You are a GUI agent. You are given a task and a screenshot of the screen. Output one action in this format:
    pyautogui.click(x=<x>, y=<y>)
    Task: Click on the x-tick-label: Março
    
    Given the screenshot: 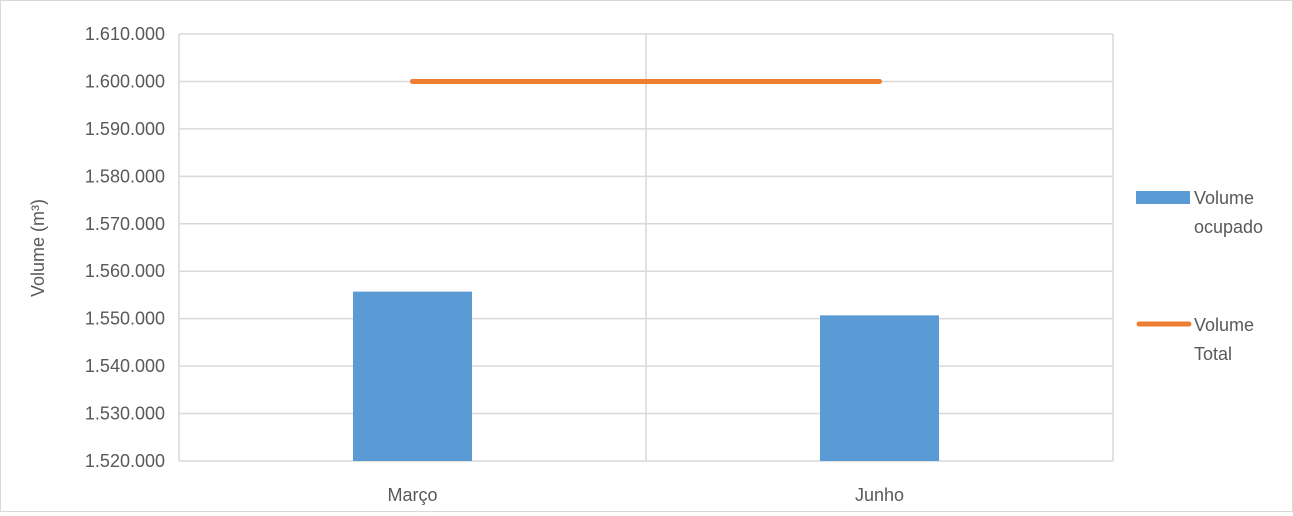 What is the action you would take?
    pyautogui.click(x=412, y=495)
    